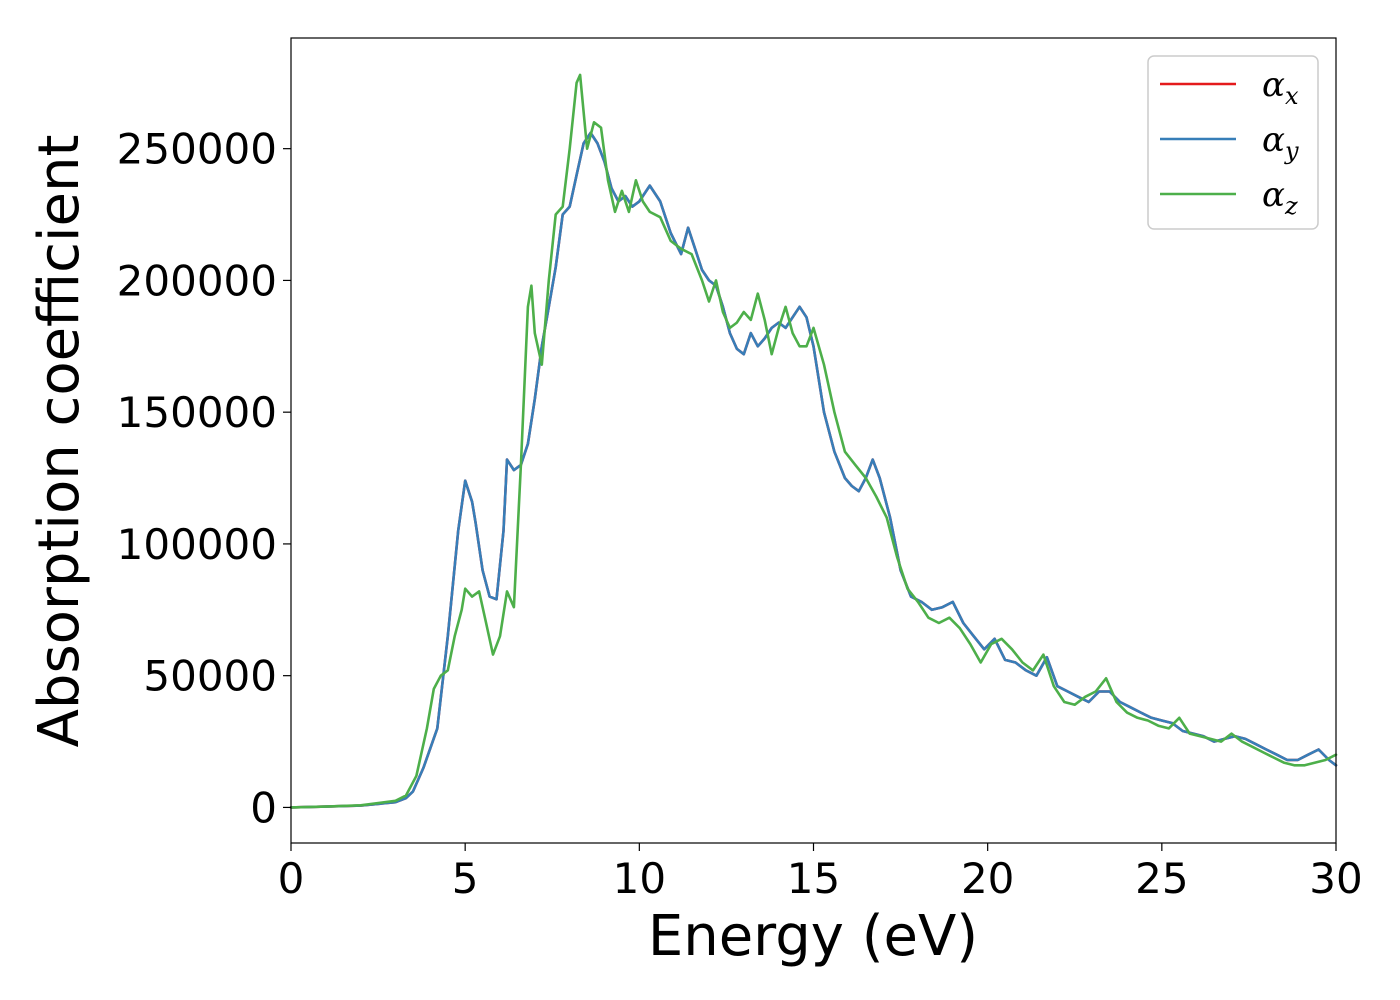 The image size is (1400, 1000). I want to click on legend-label-alpha-z: αz, so click(1280, 197).